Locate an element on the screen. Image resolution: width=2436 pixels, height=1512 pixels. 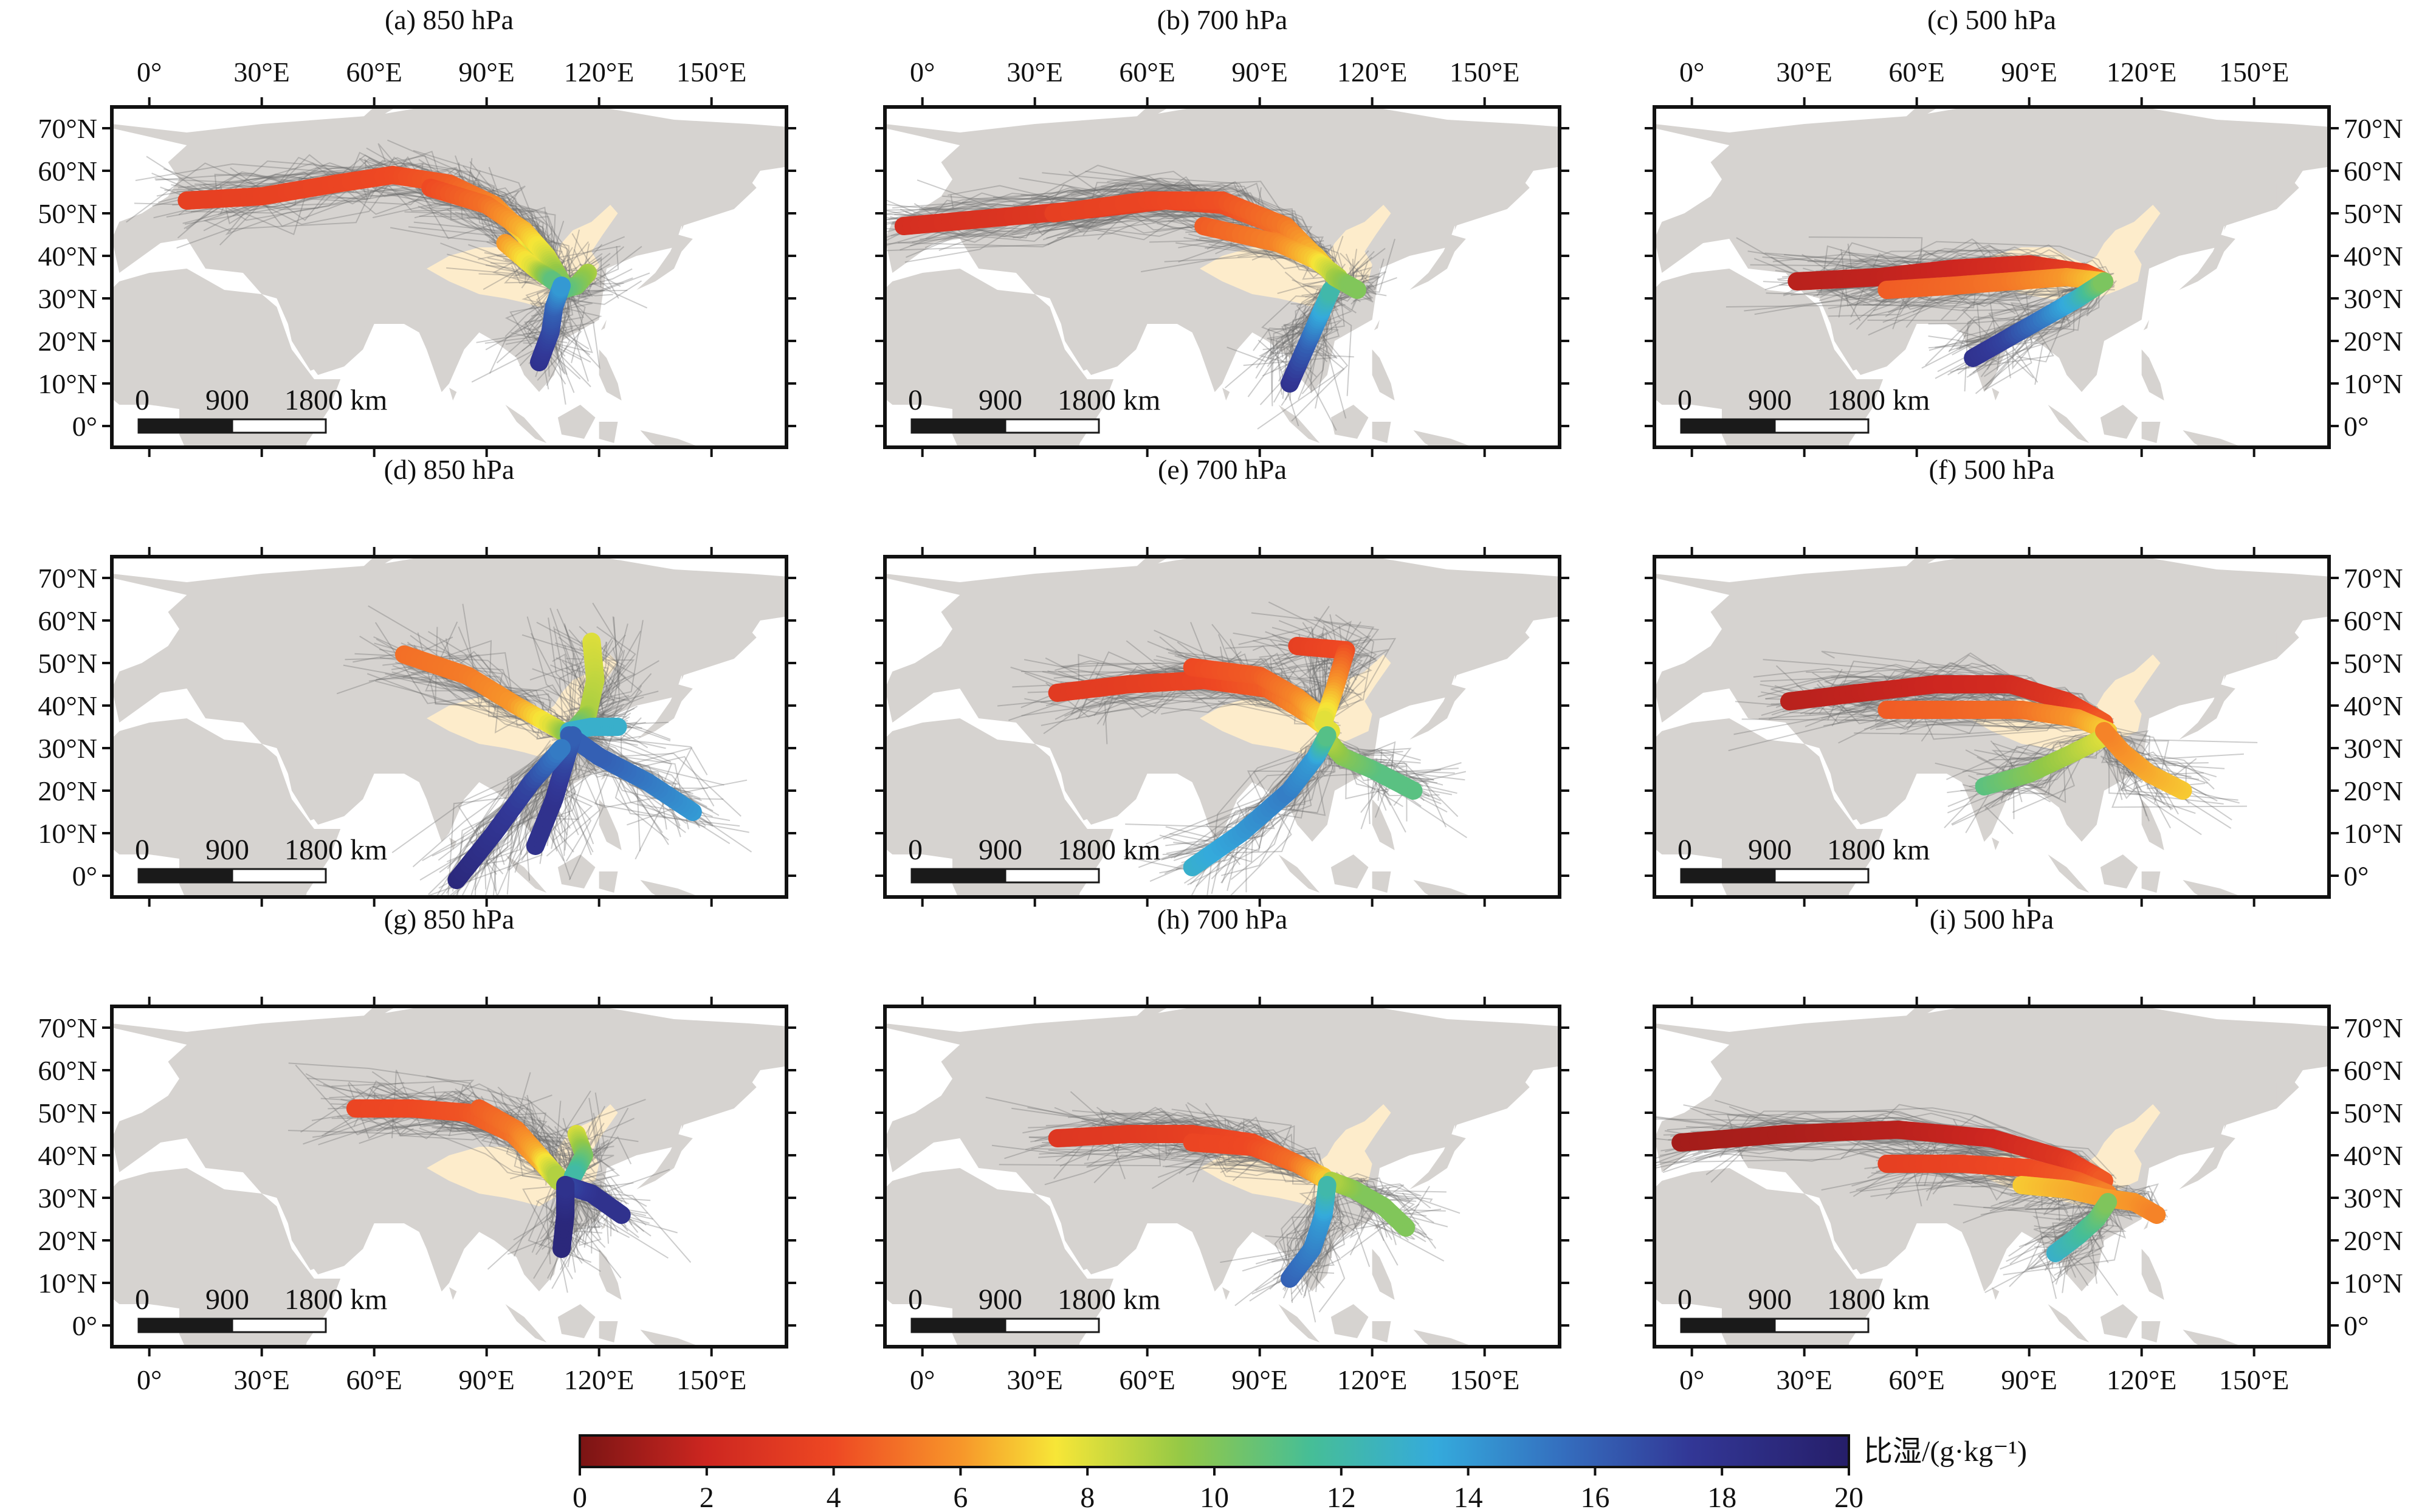
colorbar-gradient is located at coordinates (1214, 1451).